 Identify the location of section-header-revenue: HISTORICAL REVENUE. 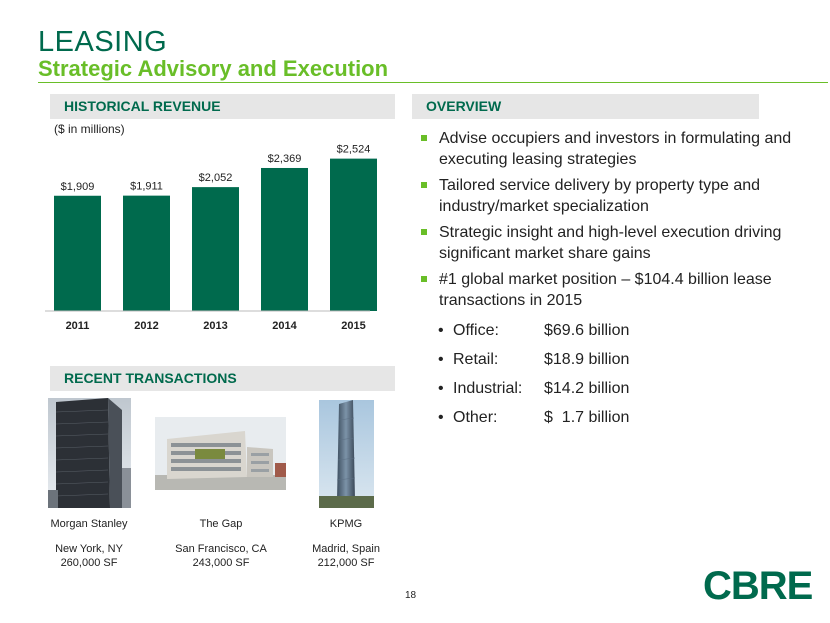
(222, 106).